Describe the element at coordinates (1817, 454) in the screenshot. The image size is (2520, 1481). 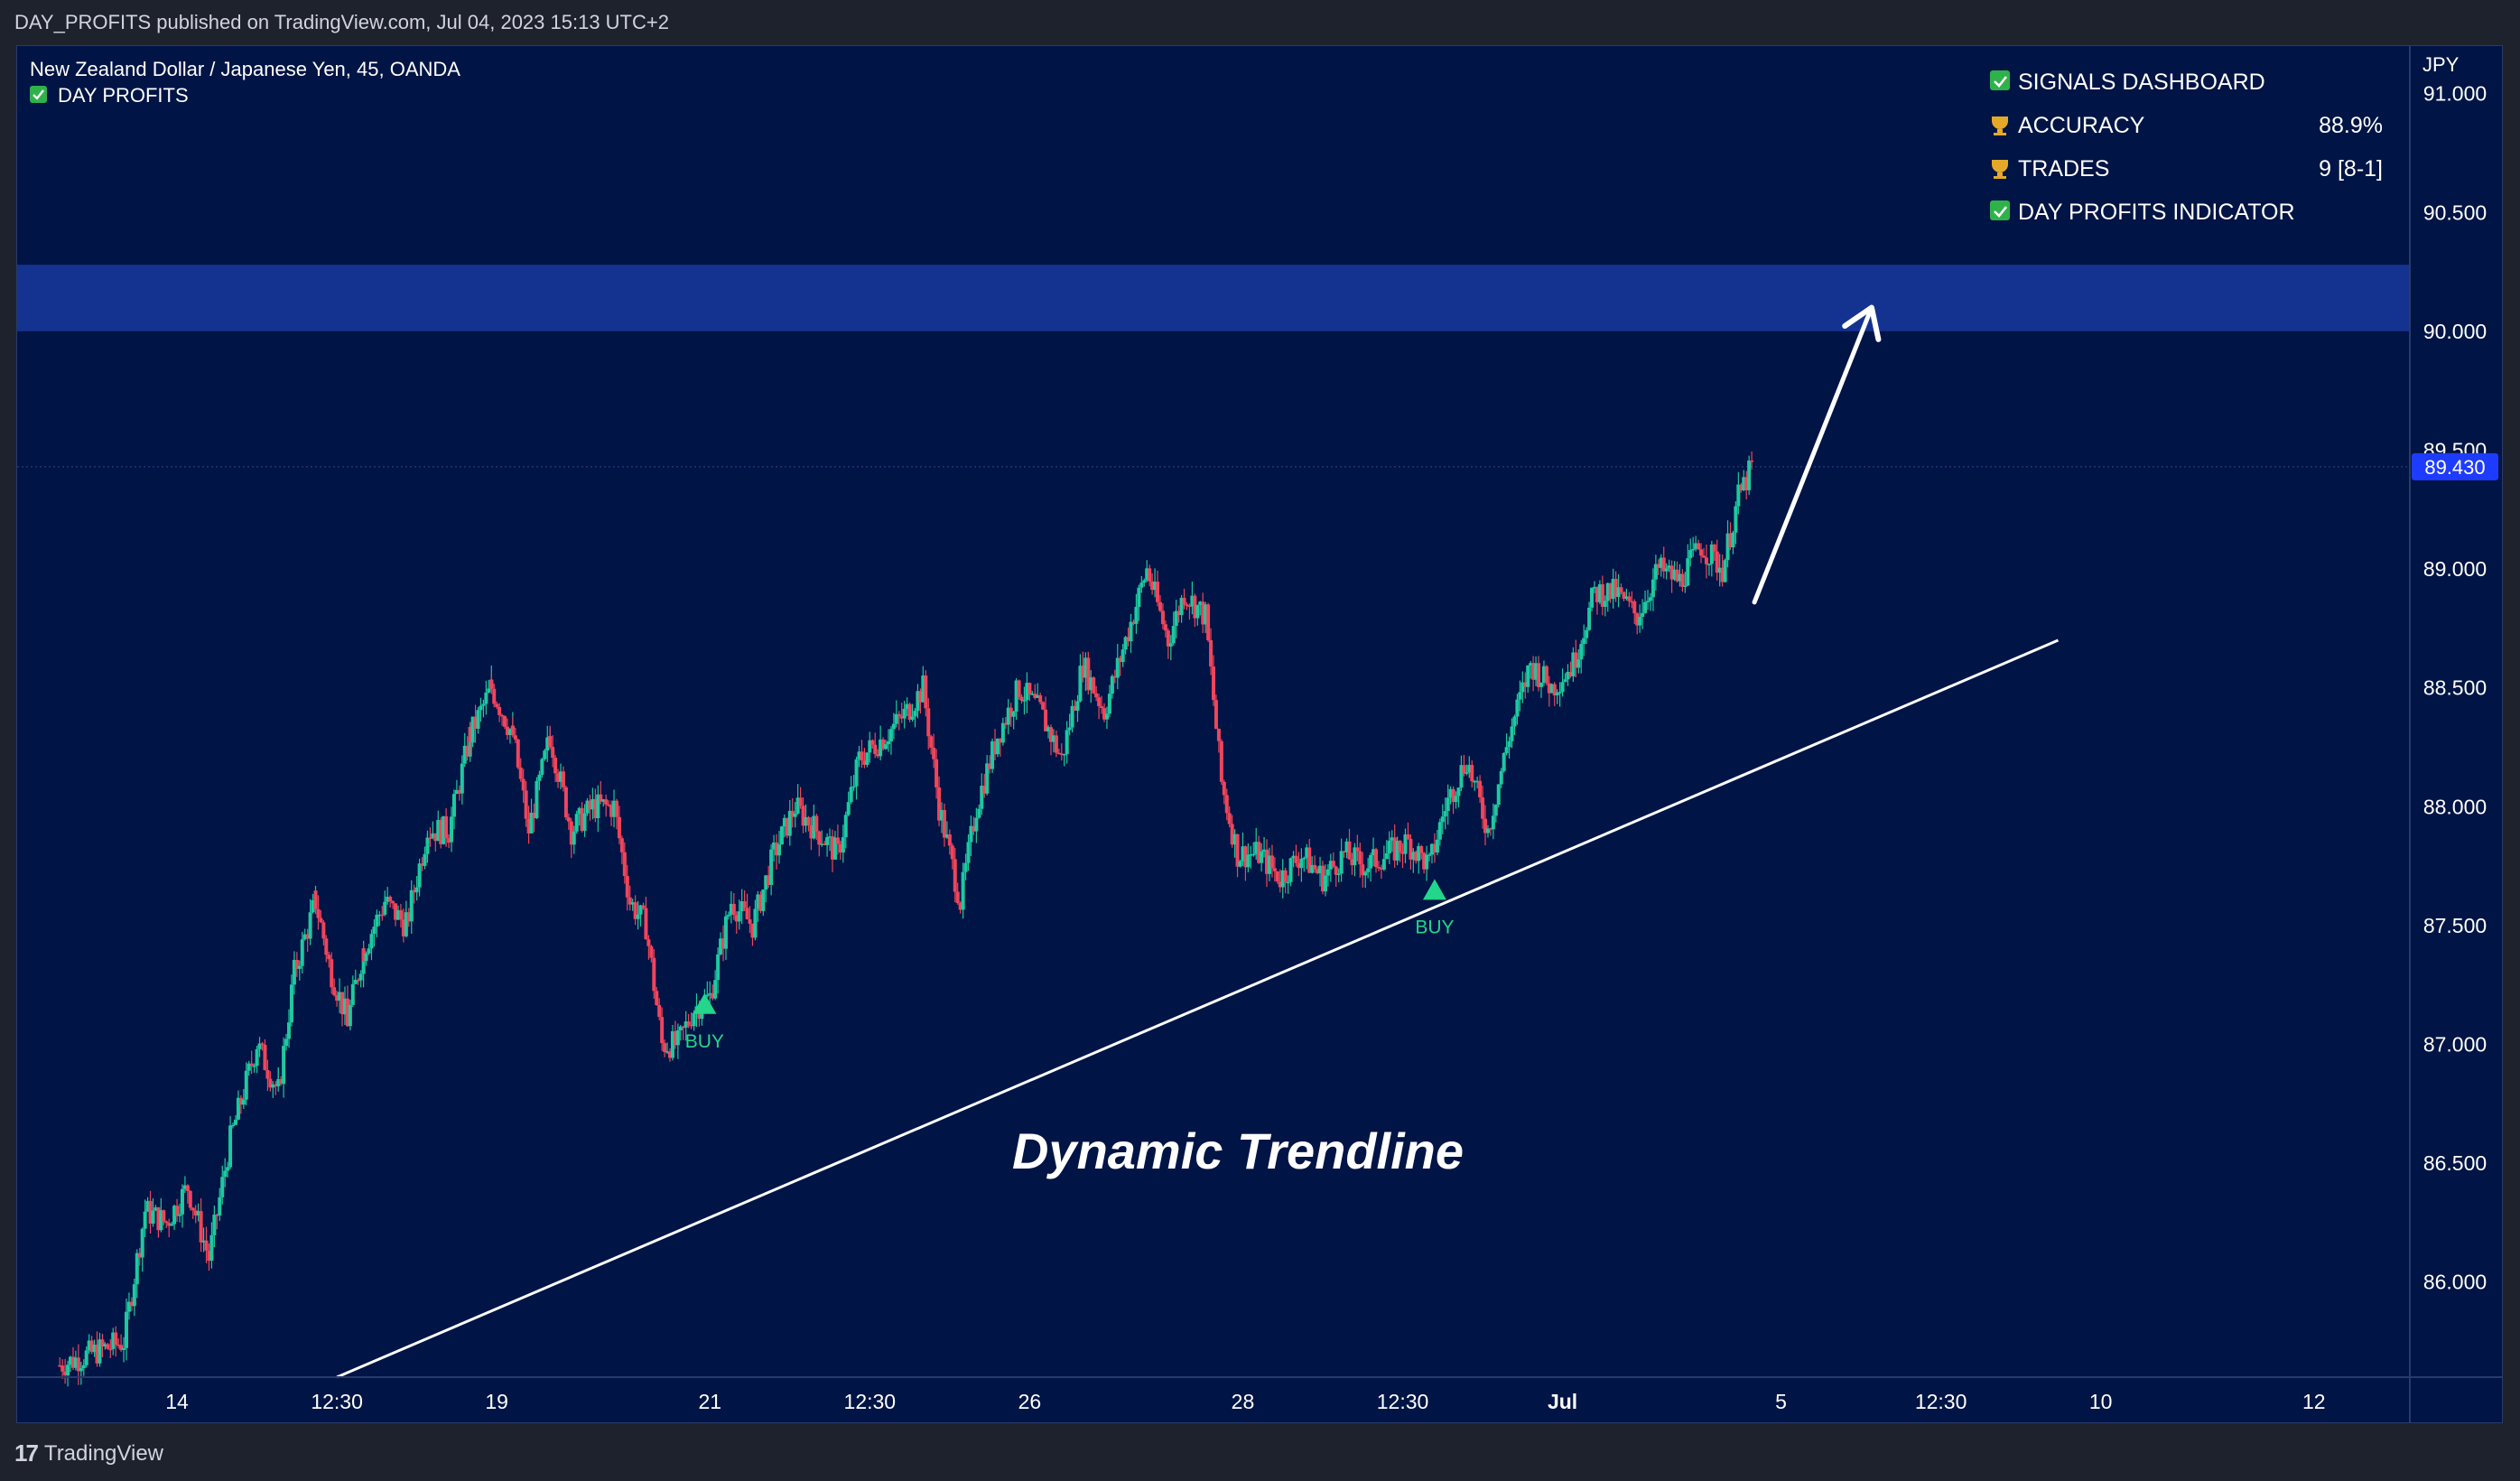
I see `up-arrow` at that location.